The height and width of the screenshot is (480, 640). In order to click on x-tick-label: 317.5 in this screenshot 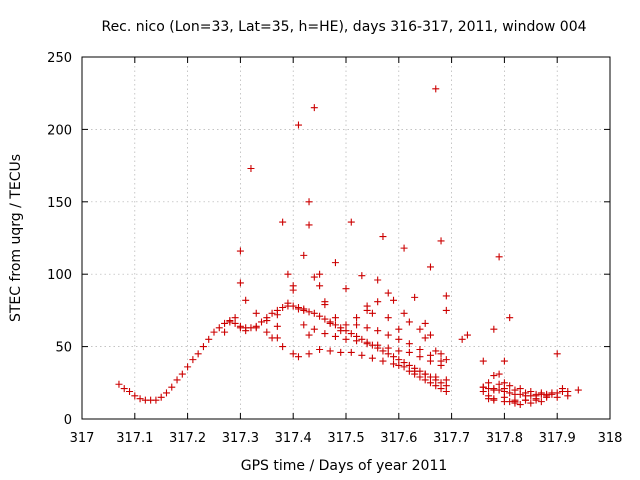, I will do `click(345, 438)`.